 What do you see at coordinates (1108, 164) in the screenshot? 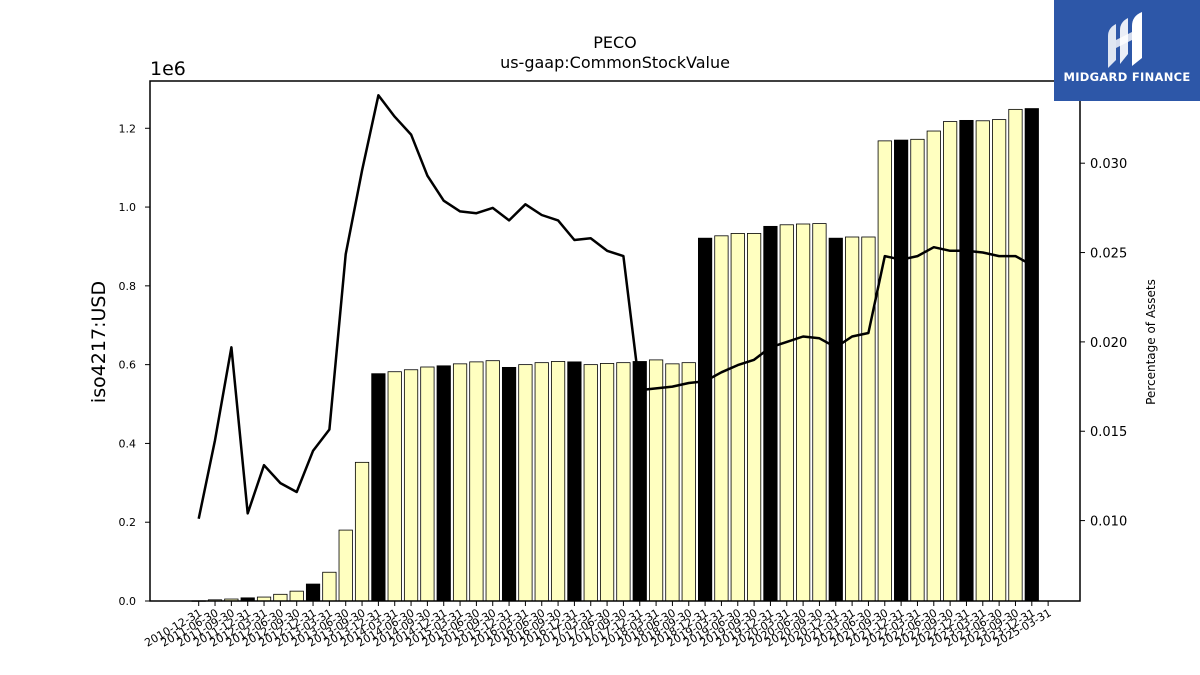
I see `y2-tick-label: 0.030` at bounding box center [1108, 164].